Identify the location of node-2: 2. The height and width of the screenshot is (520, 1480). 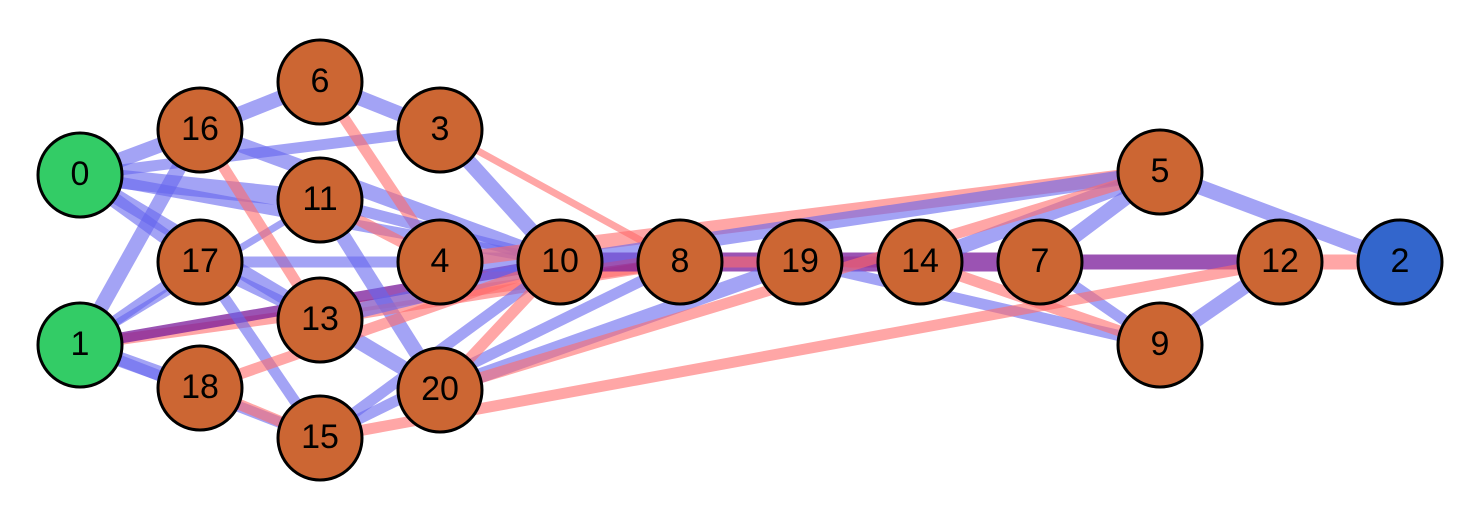
(1400, 262).